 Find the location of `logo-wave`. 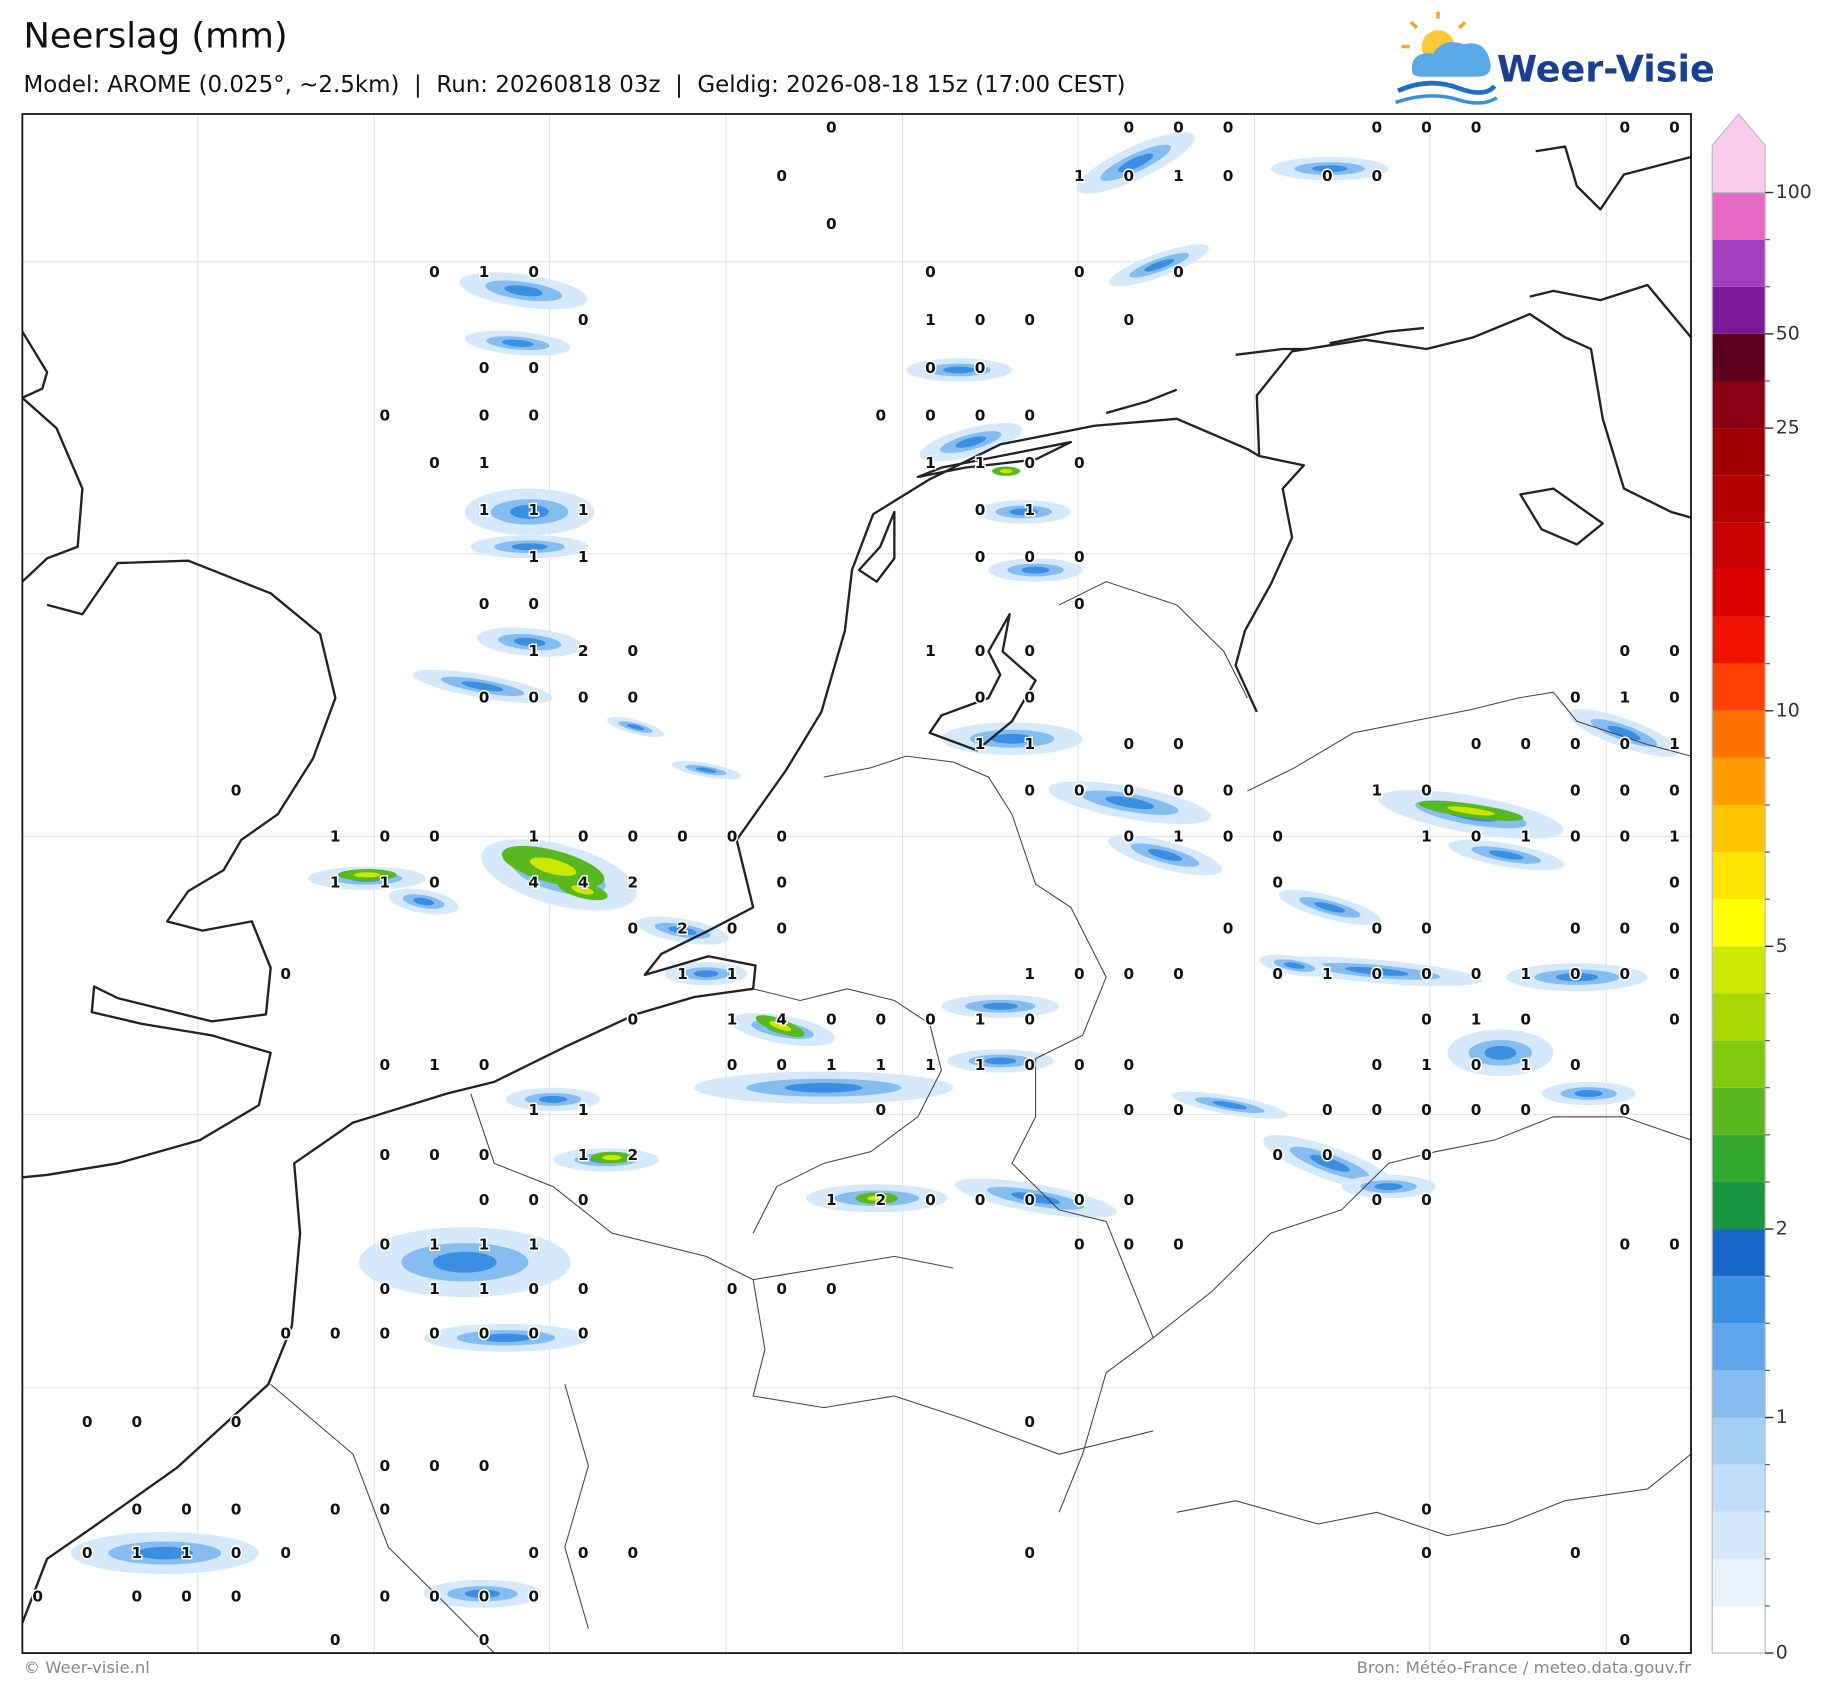

logo-wave is located at coordinates (1447, 87).